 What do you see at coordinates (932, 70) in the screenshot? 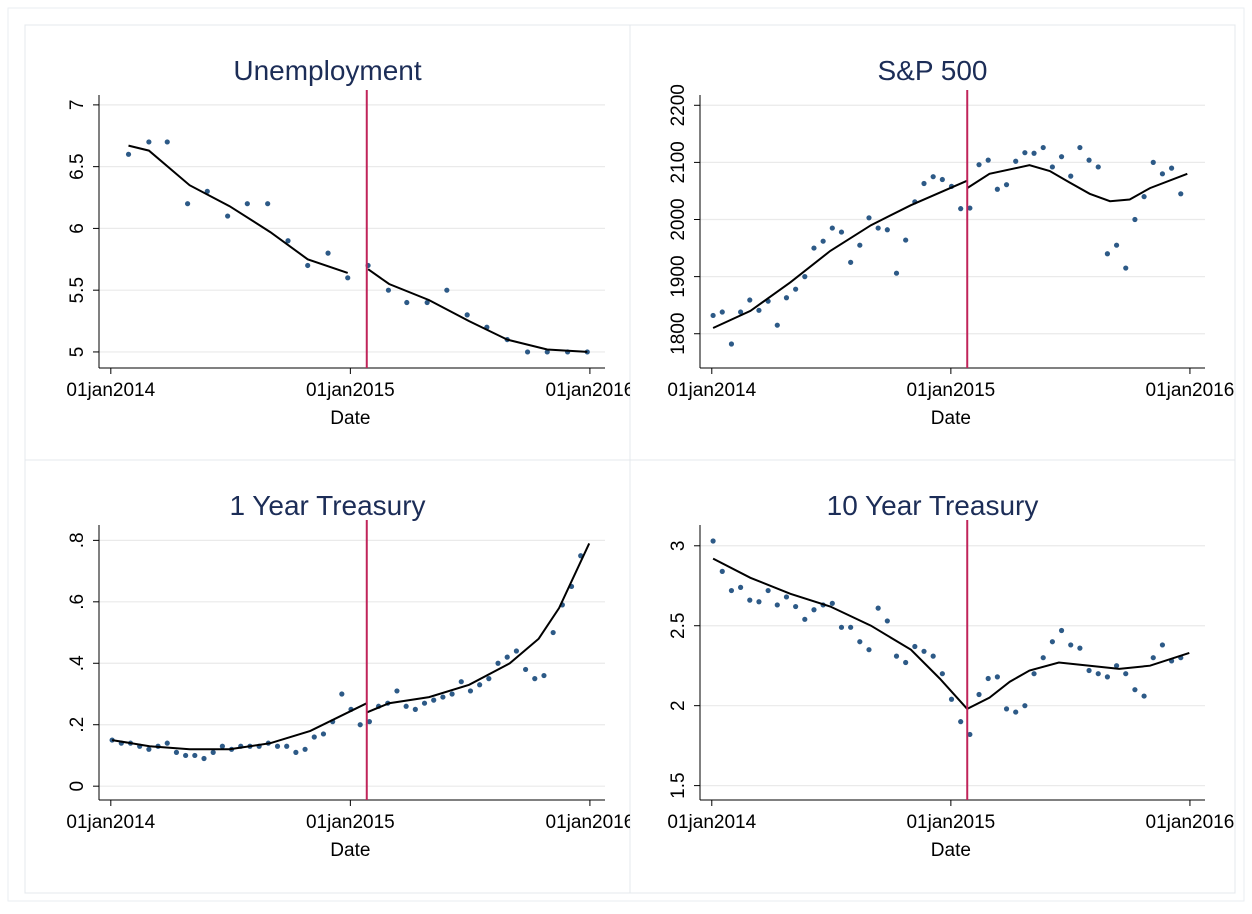
I see `chart-title: S&P 500` at bounding box center [932, 70].